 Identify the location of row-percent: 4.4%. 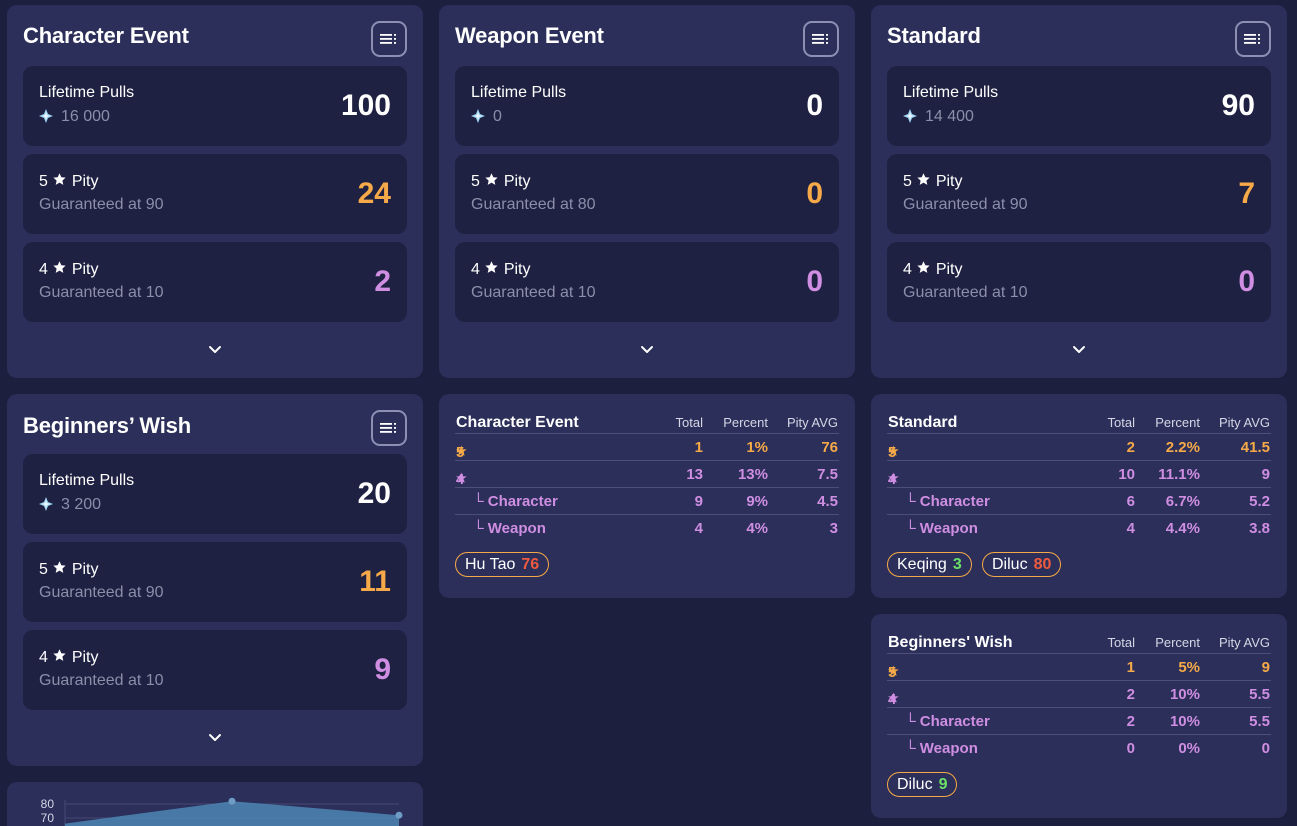
(1182, 528).